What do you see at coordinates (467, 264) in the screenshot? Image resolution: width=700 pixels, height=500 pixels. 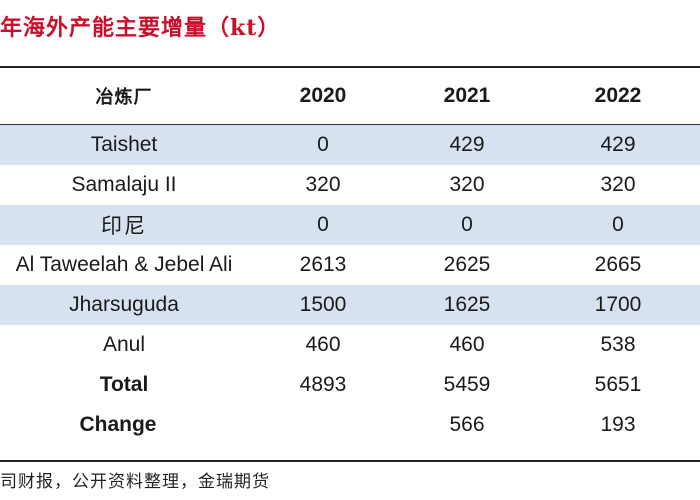 I see `cell-2021: 2625` at bounding box center [467, 264].